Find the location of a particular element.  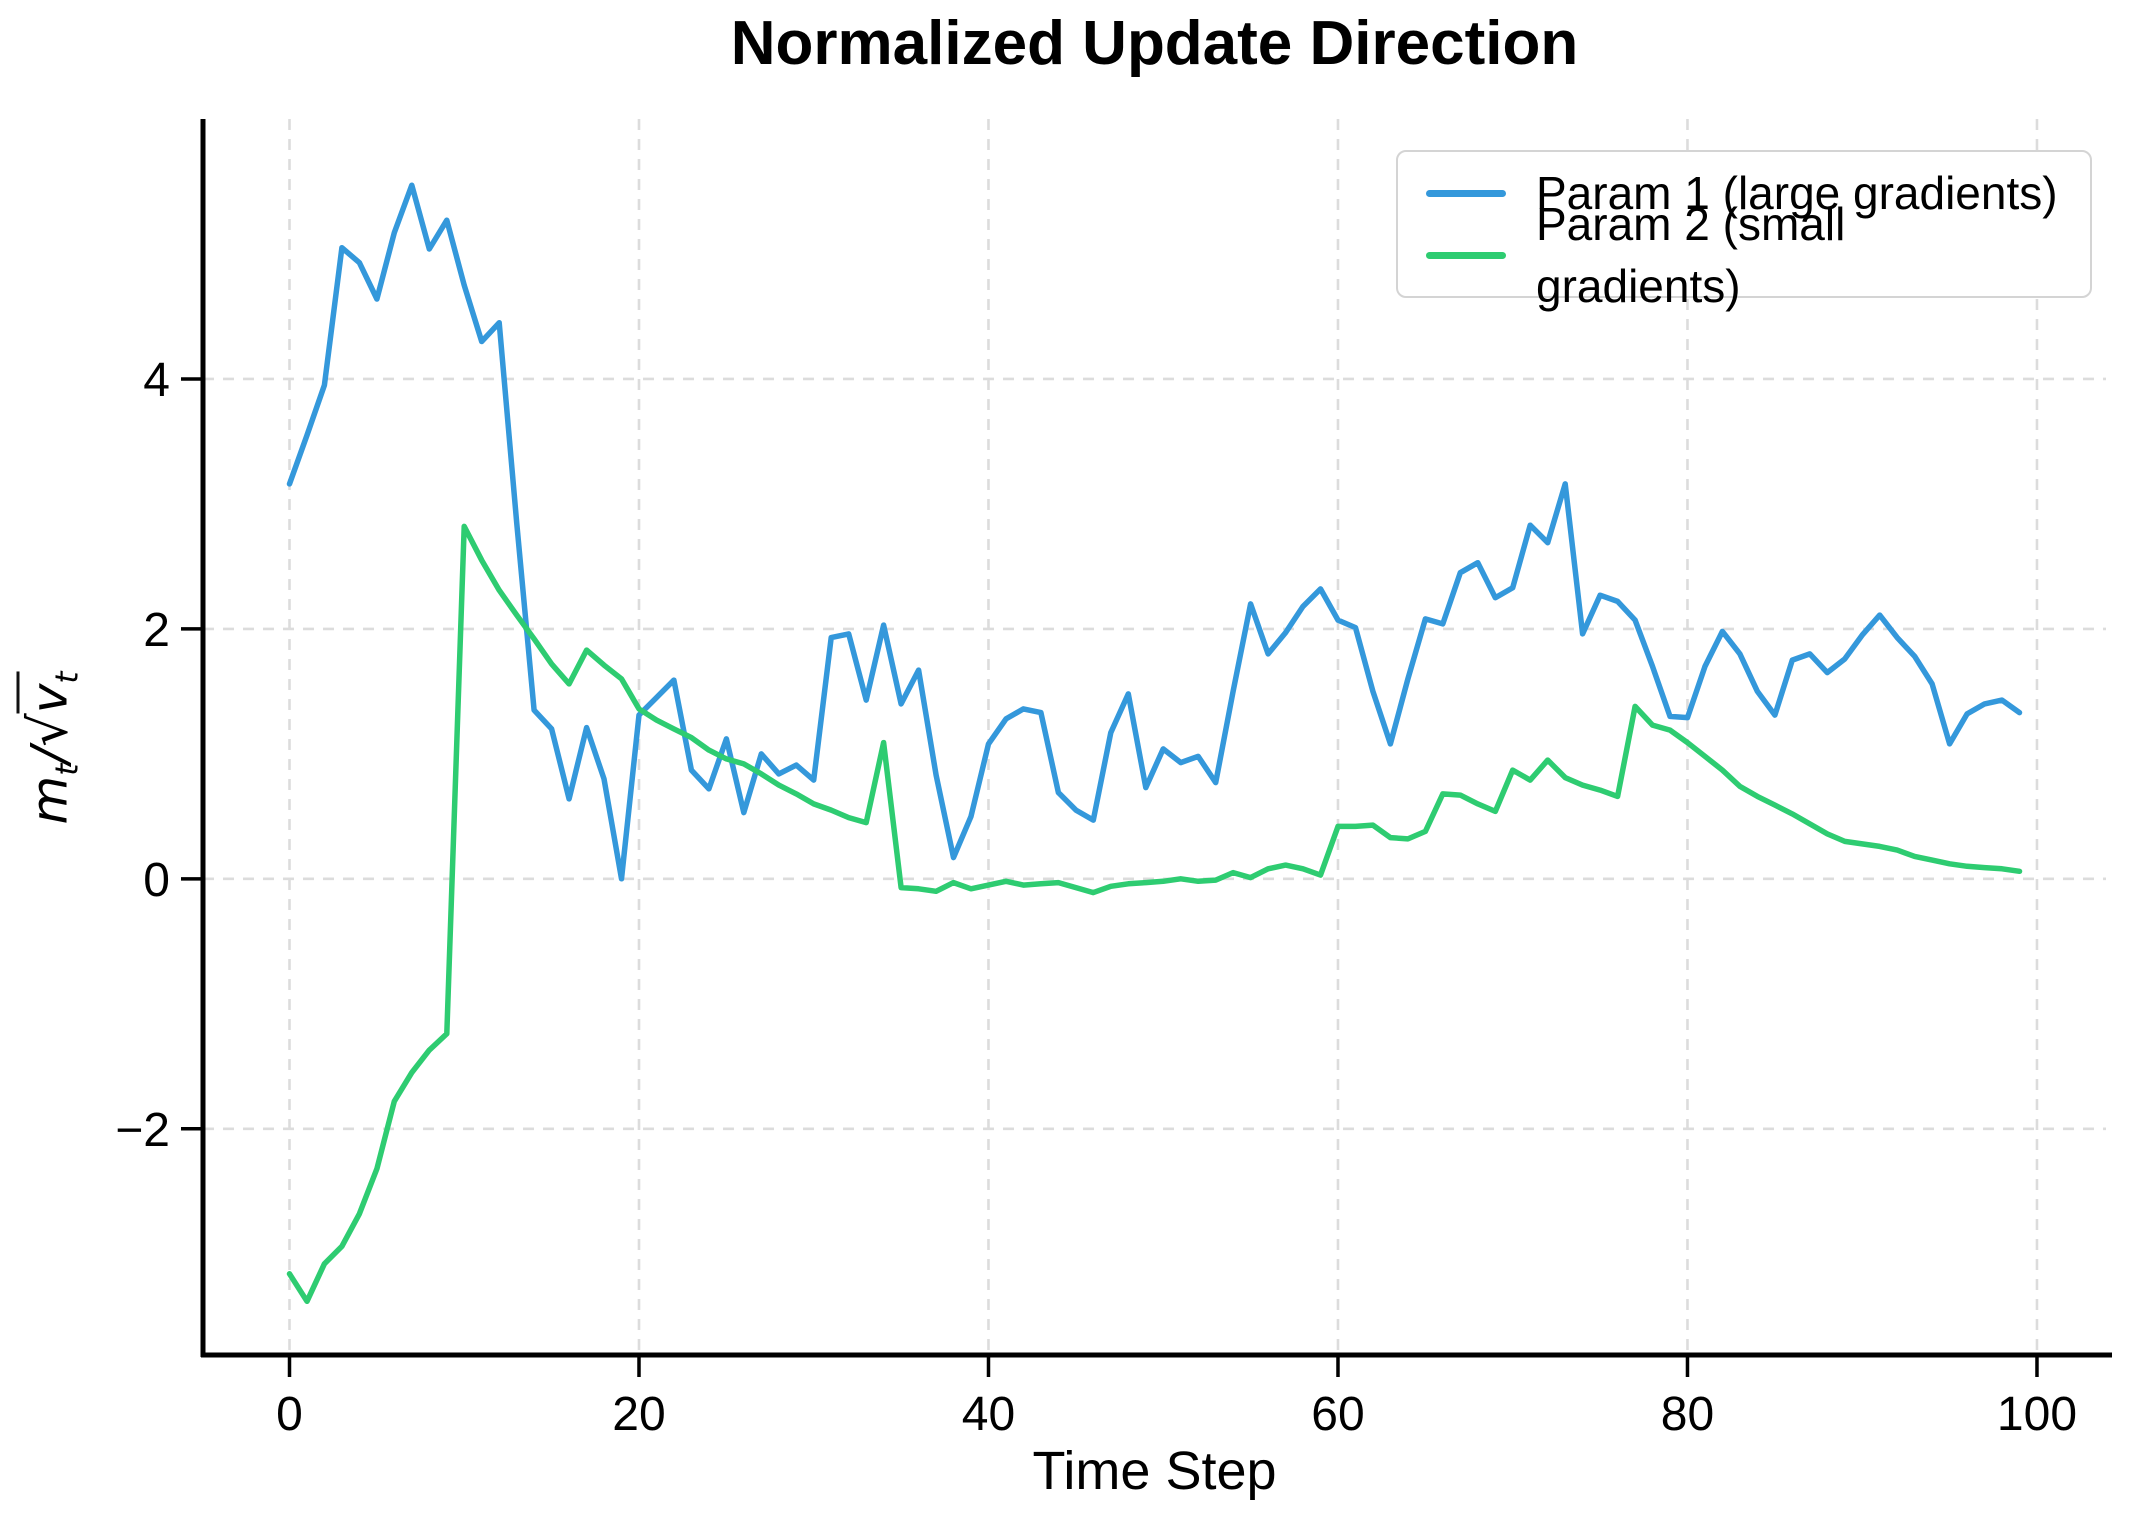

ylabel-m-sub: t is located at coordinates (67, 769).